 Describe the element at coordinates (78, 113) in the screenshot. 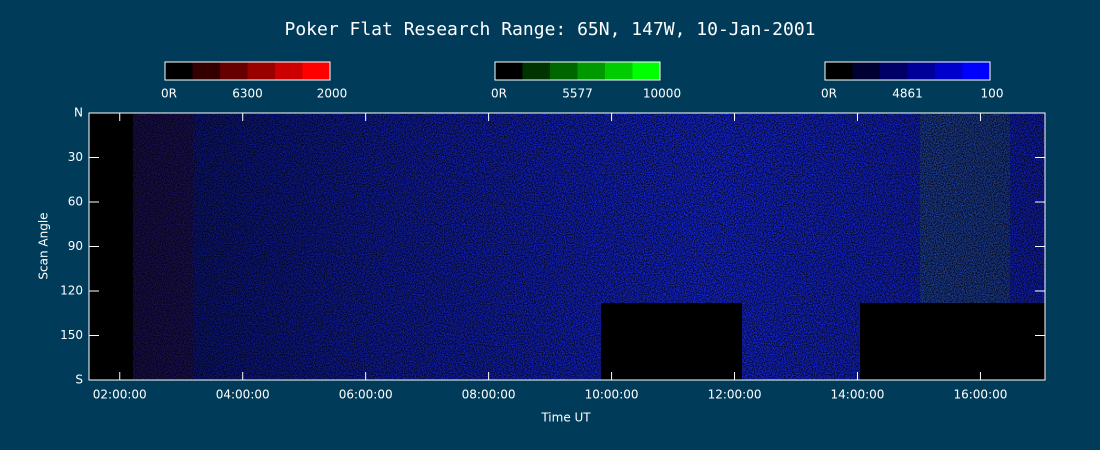

I see `y-tick-label: N` at that location.